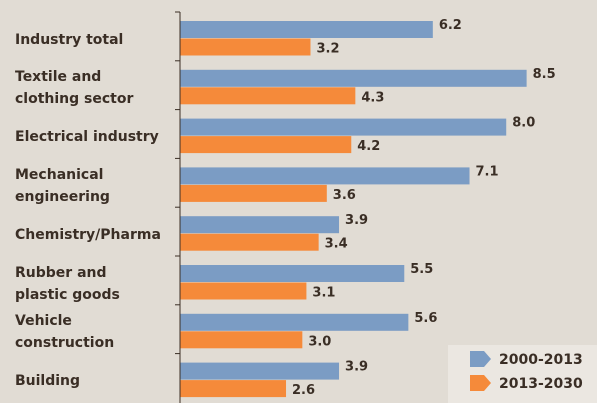 Image resolution: width=597 pixels, height=403 pixels. I want to click on legend-label: 2013-2030, so click(541, 384).